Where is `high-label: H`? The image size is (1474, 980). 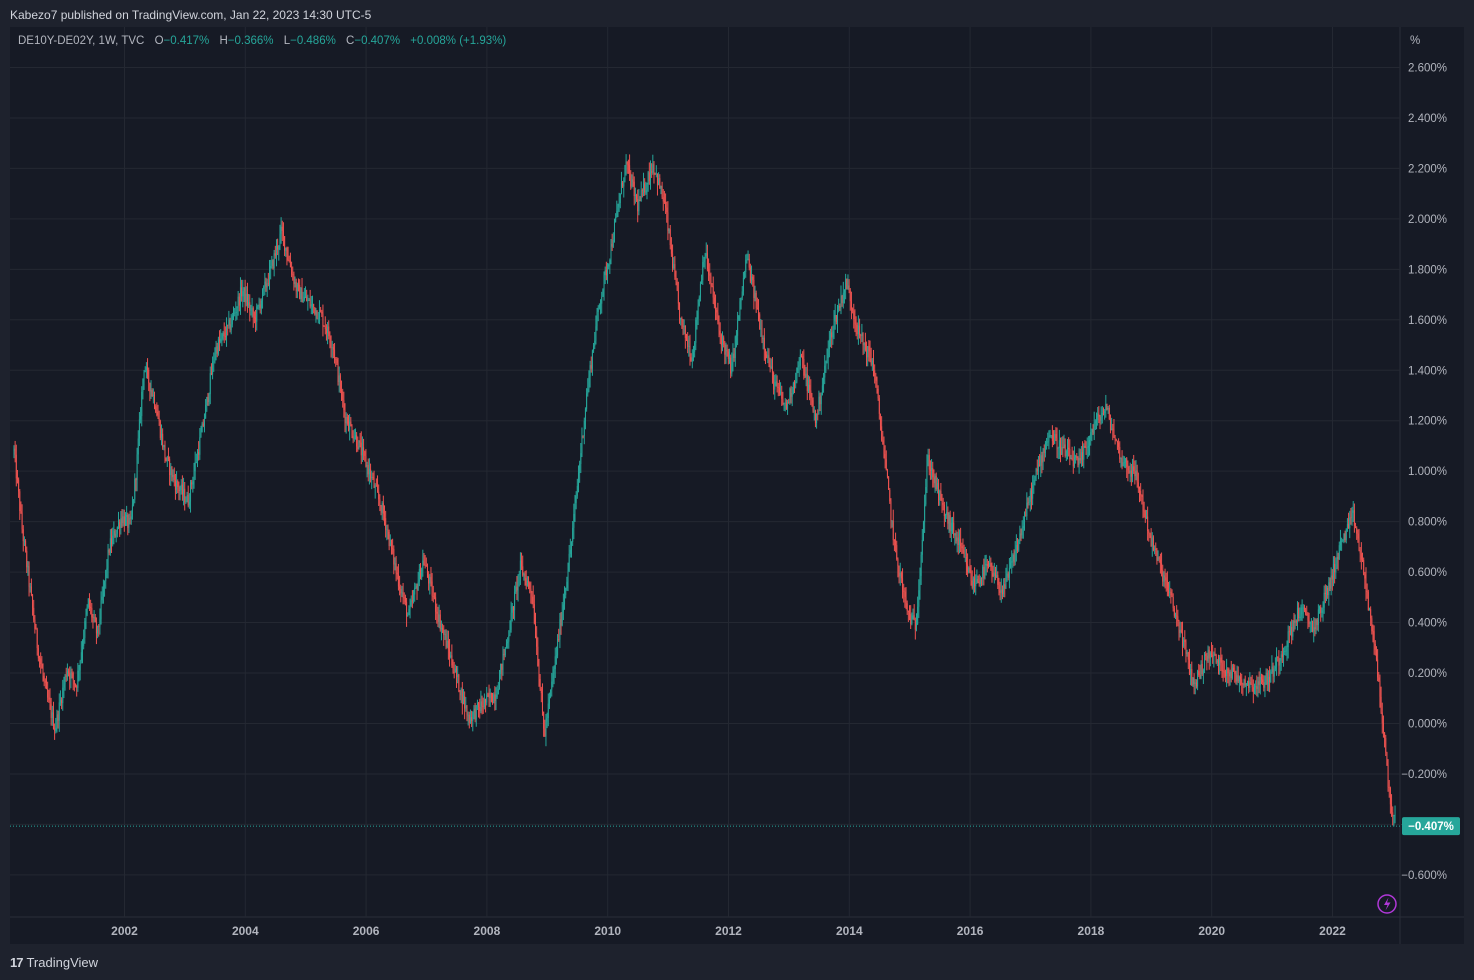
high-label: H is located at coordinates (223, 41).